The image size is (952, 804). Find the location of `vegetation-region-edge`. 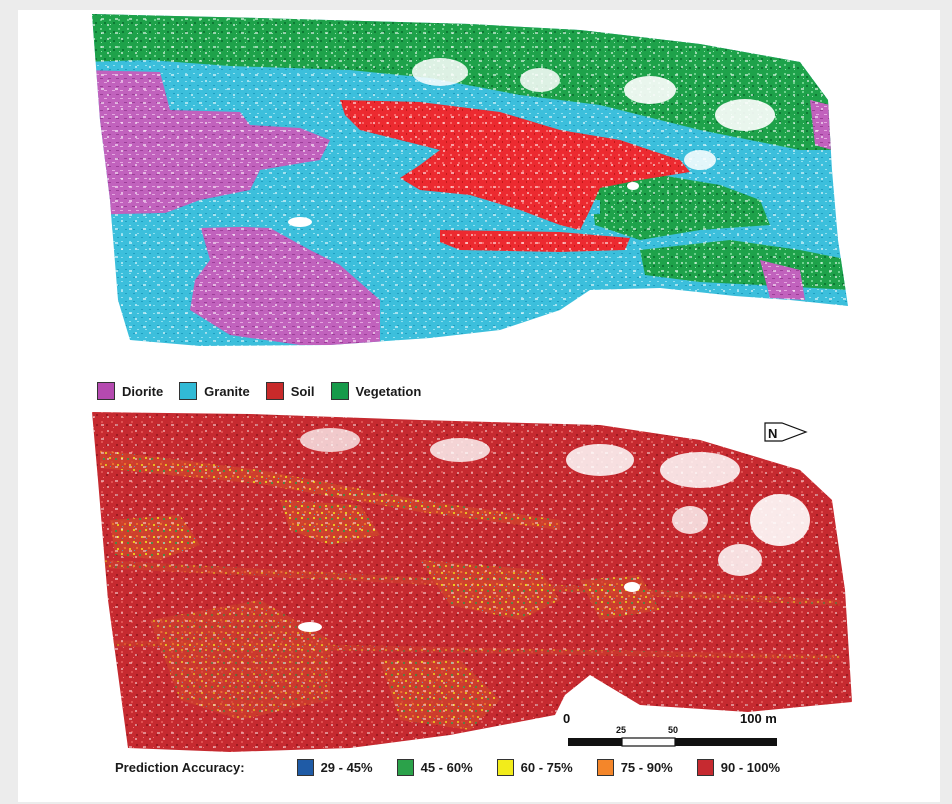

vegetation-region-edge is located at coordinates (843, 182).